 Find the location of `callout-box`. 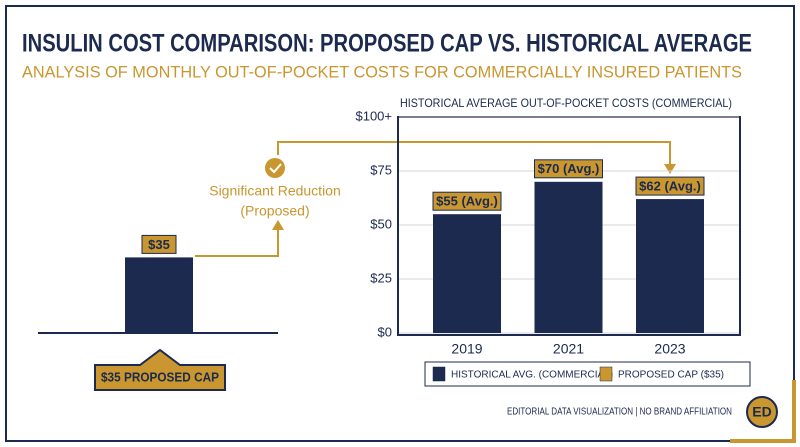

callout-box is located at coordinates (160, 369).